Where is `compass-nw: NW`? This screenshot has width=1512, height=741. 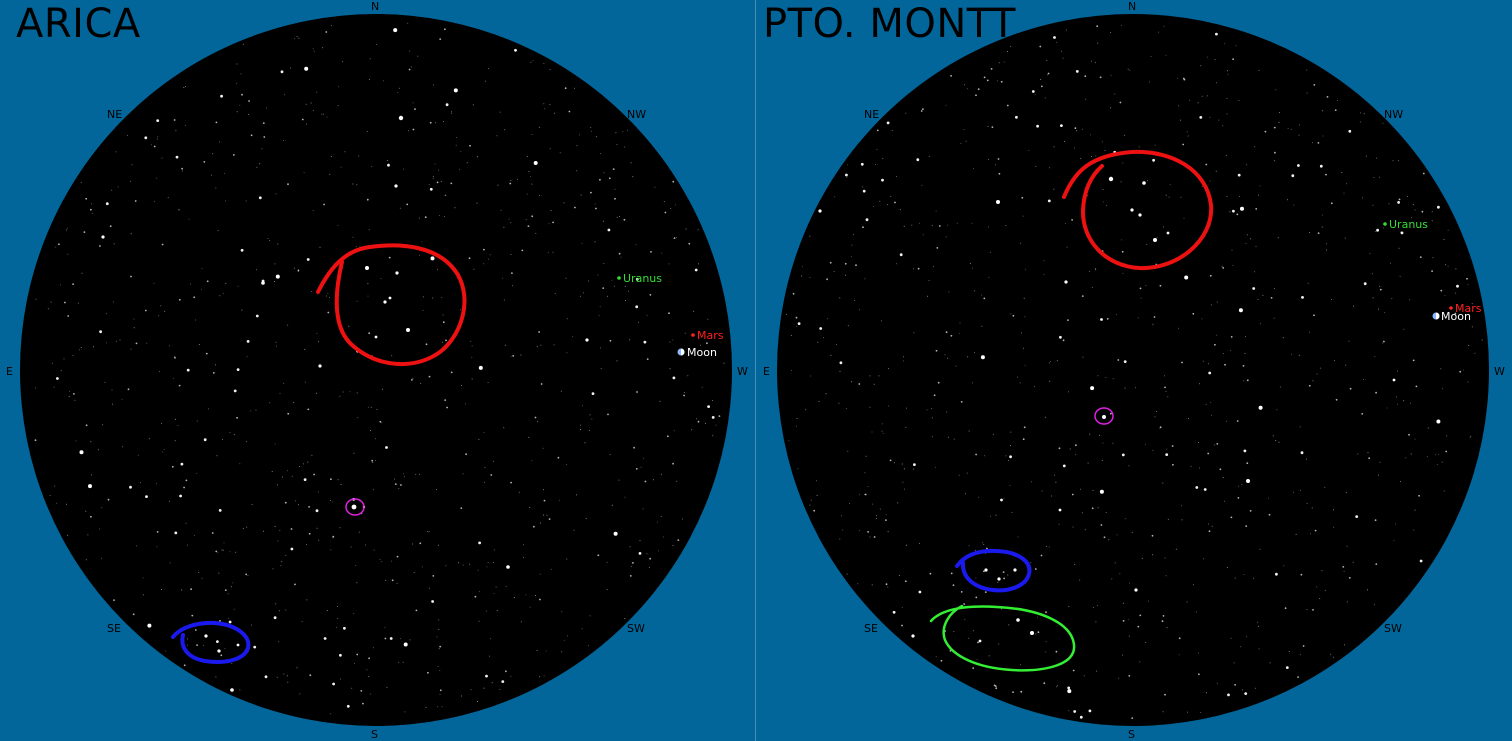
compass-nw: NW is located at coordinates (1394, 114).